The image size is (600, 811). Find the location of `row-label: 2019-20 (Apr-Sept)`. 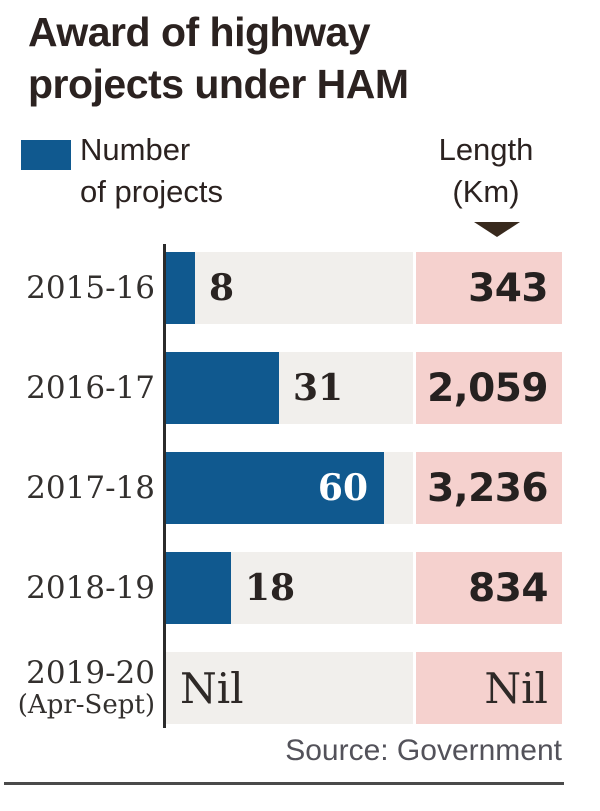

row-label: 2019-20 (Apr-Sept) is located at coordinates (77, 688).